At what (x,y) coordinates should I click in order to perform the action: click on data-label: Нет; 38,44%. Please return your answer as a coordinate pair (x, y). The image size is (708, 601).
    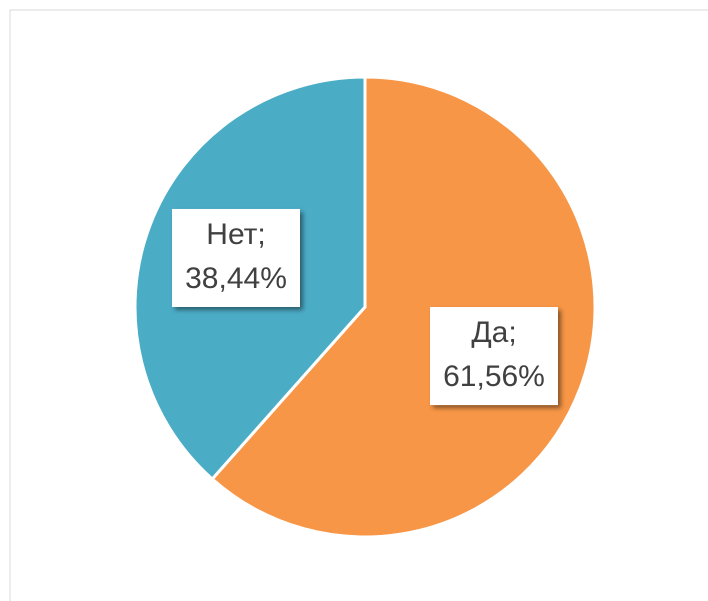
    Looking at the image, I should click on (236, 257).